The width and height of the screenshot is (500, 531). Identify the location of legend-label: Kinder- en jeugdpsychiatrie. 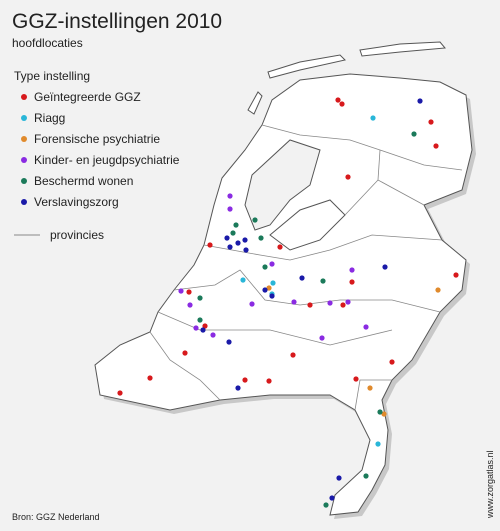
(107, 160).